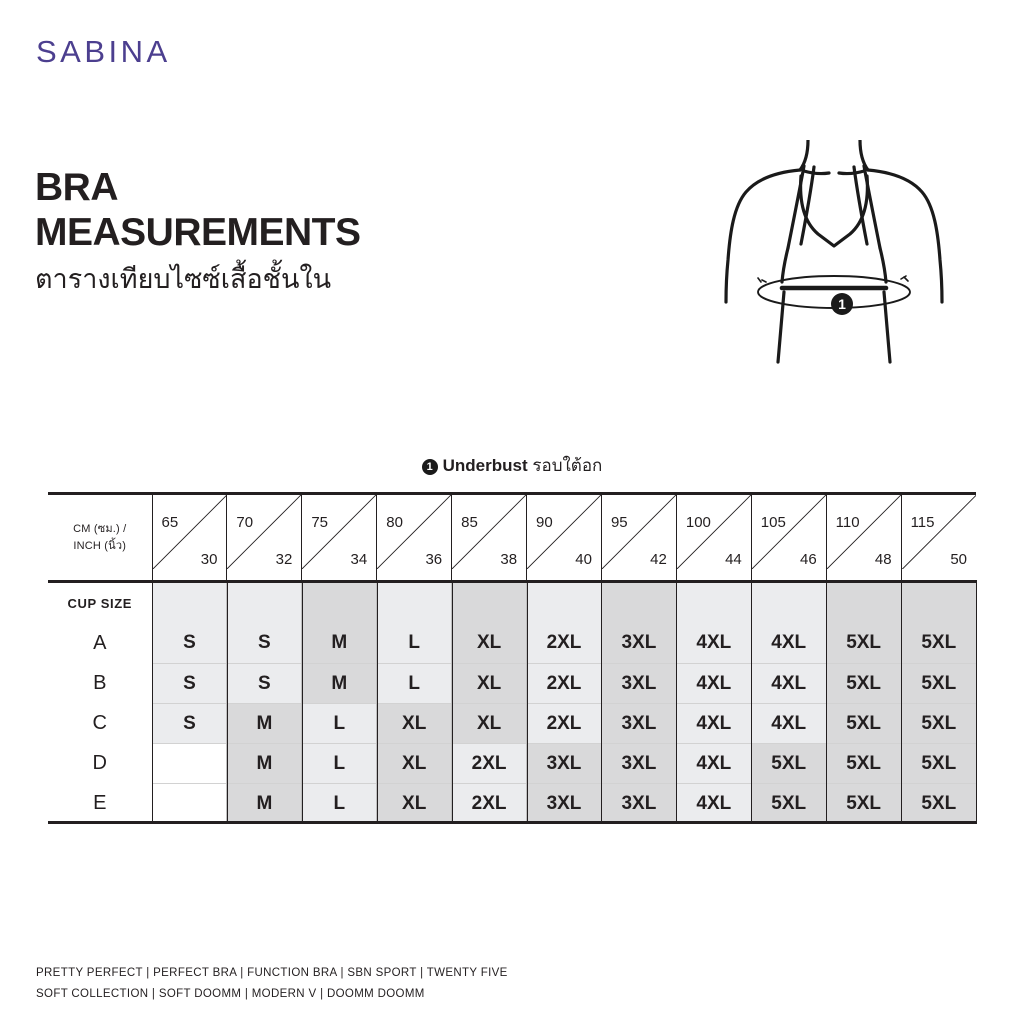 Image resolution: width=1024 pixels, height=1024 pixels. Describe the element at coordinates (863, 537) in the screenshot. I see `size-header-cell: 110 48` at that location.